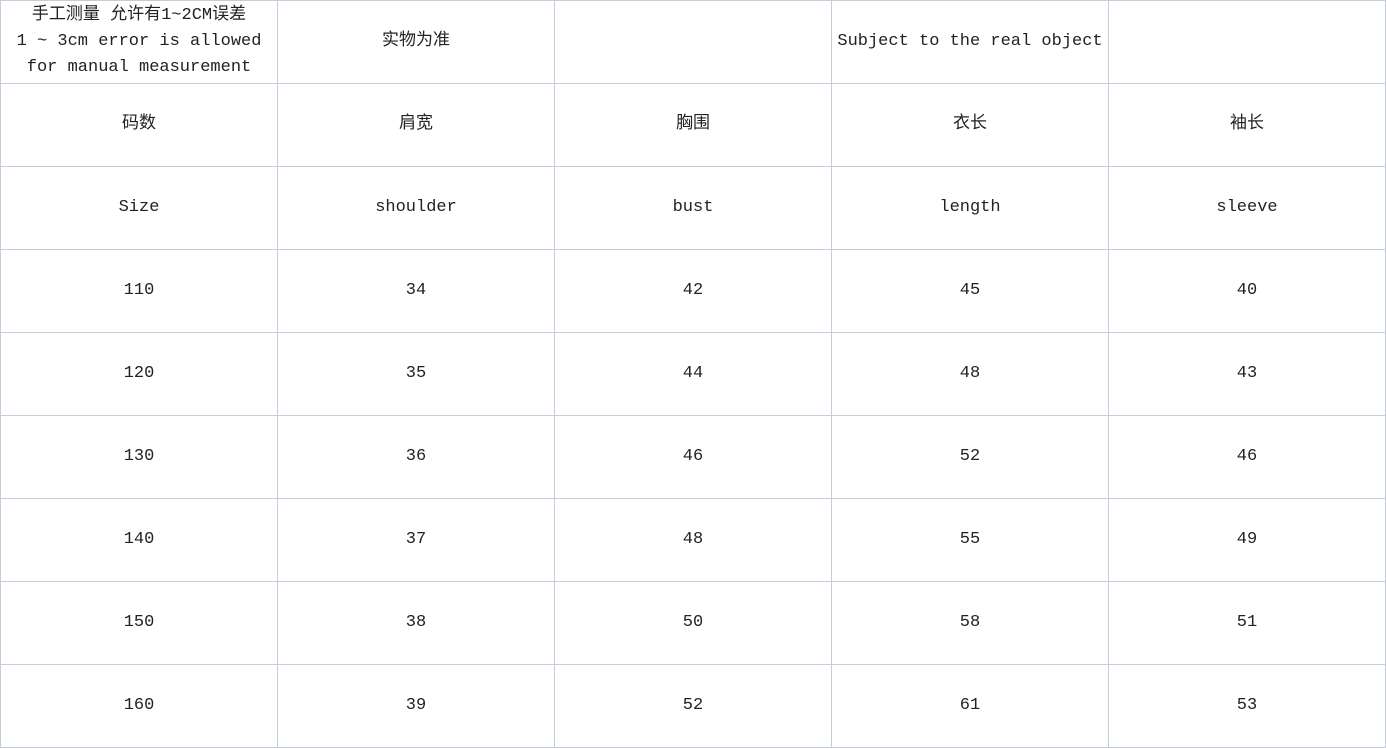 This screenshot has width=1386, height=748. What do you see at coordinates (1247, 374) in the screenshot?
I see `table-cell: 43` at bounding box center [1247, 374].